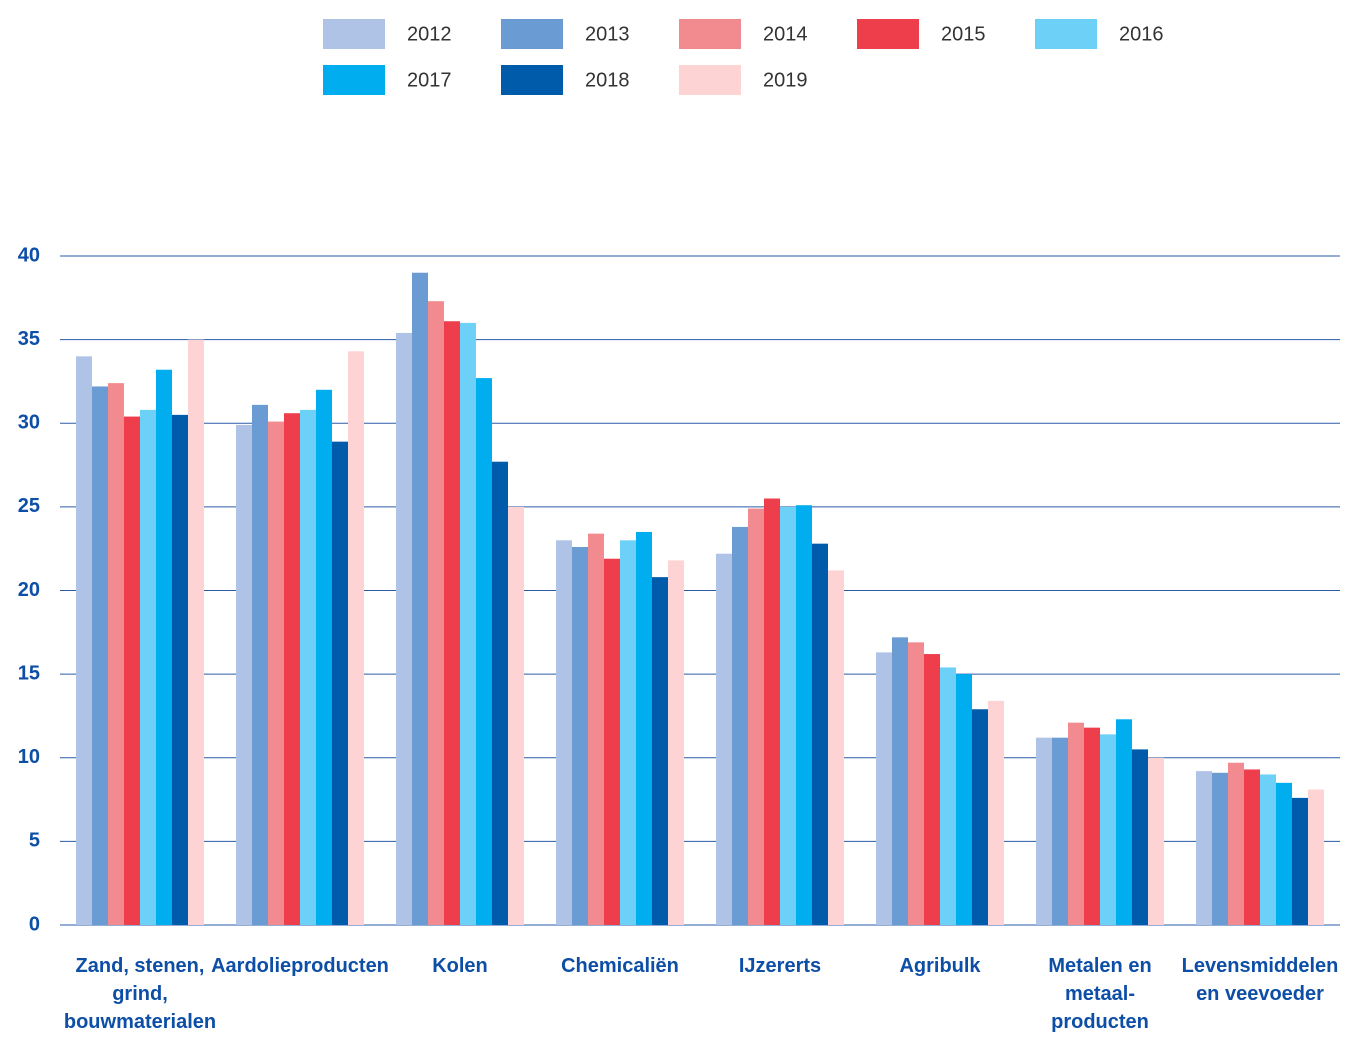 This screenshot has height=1062, width=1348. Describe the element at coordinates (29, 590) in the screenshot. I see `y-tick-label: 20` at that location.